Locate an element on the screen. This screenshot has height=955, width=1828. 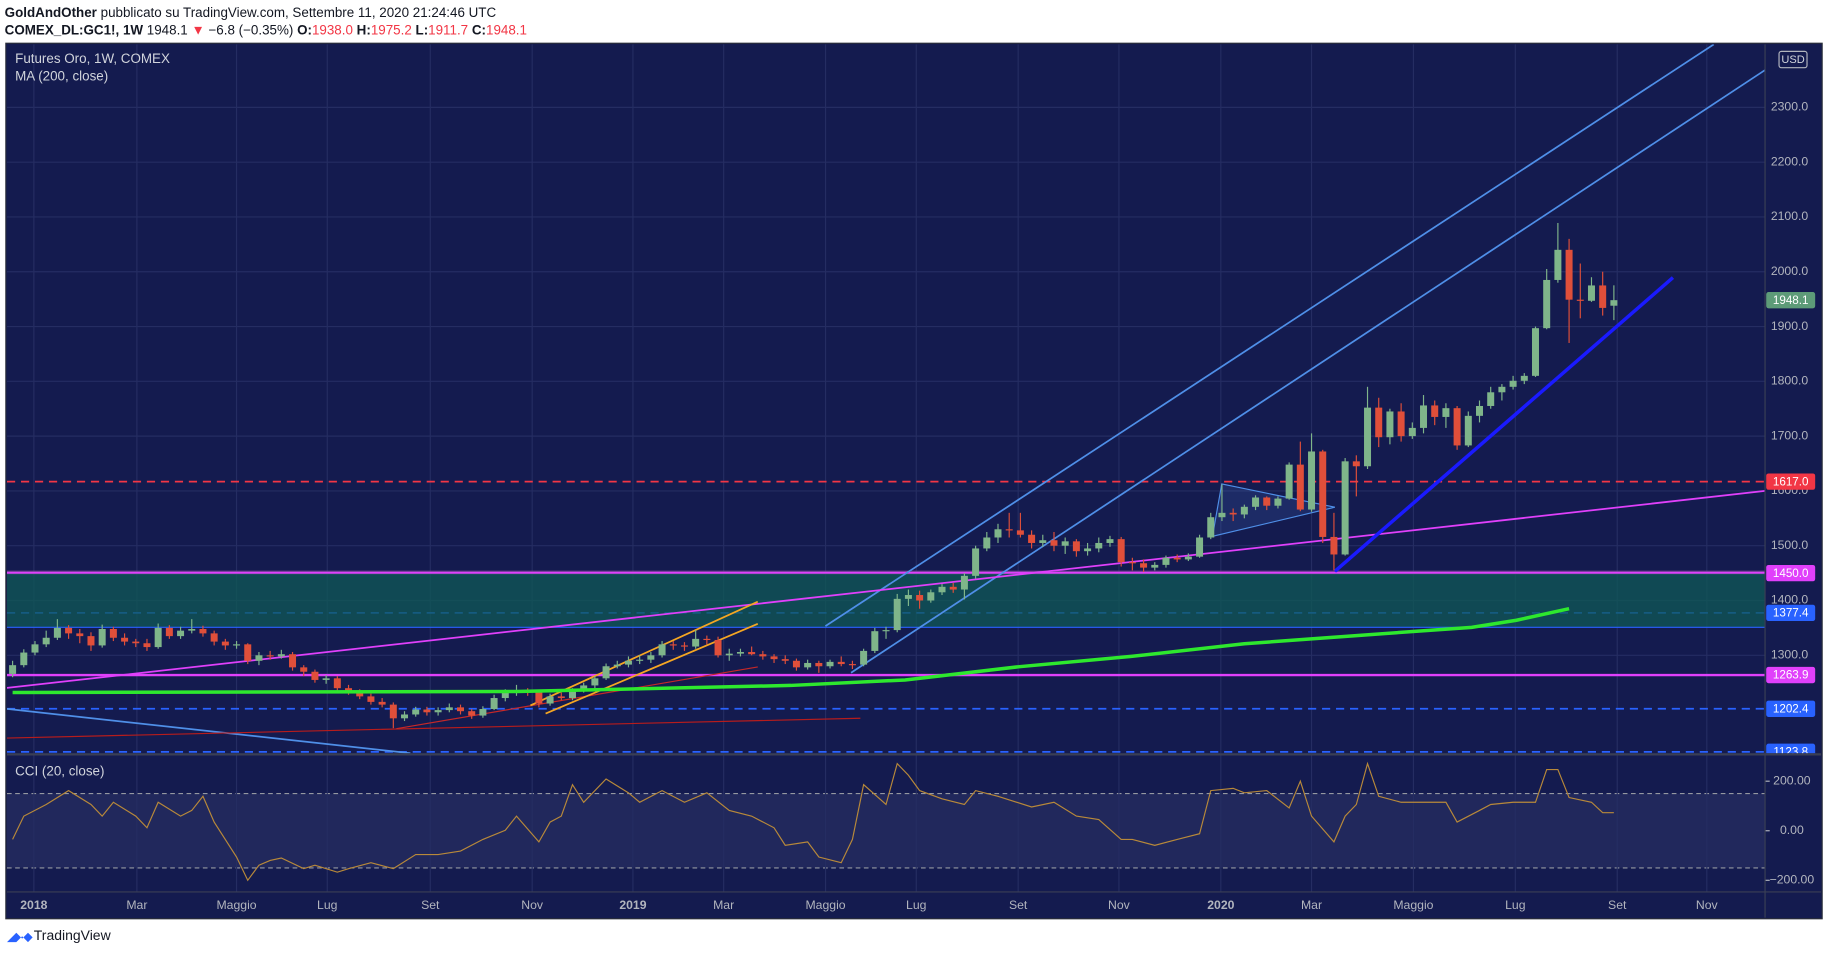
brand-logo is located at coordinates (19, 937).